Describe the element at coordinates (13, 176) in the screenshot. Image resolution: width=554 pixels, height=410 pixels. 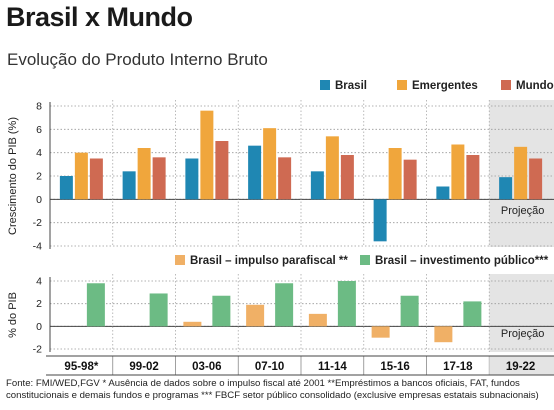
I see `y-axis-label: Crescimento do PIB (%)` at that location.